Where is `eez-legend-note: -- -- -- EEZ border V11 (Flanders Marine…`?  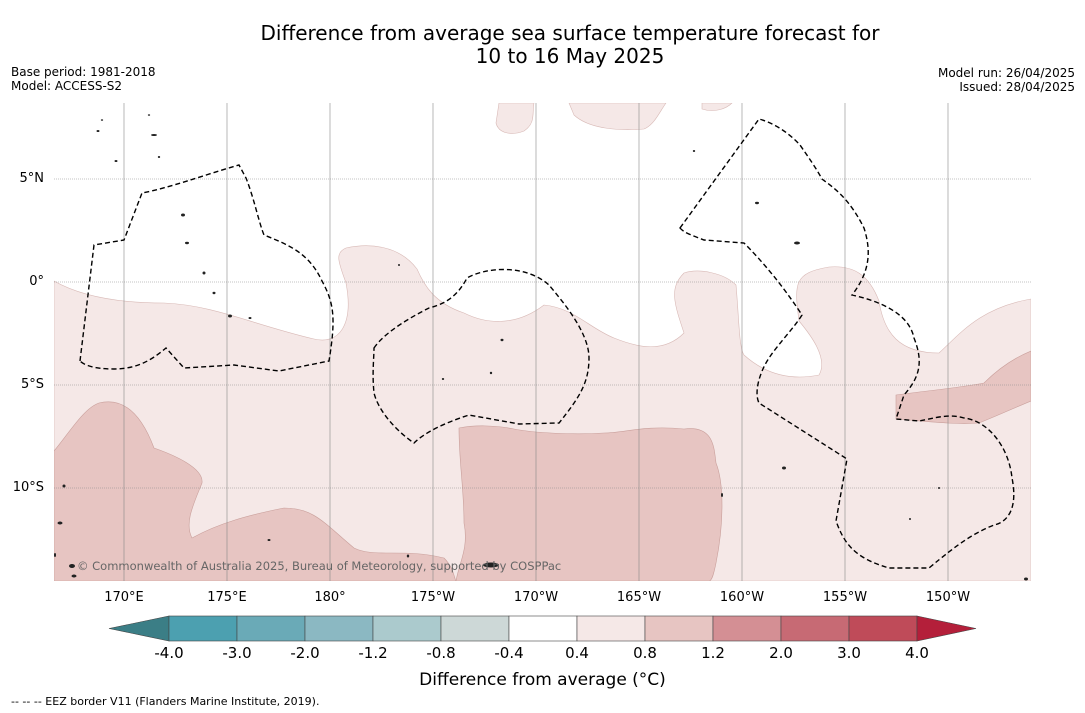
eez-legend-note: -- -- -- EEZ border V11 (Flanders Marine… is located at coordinates (165, 701).